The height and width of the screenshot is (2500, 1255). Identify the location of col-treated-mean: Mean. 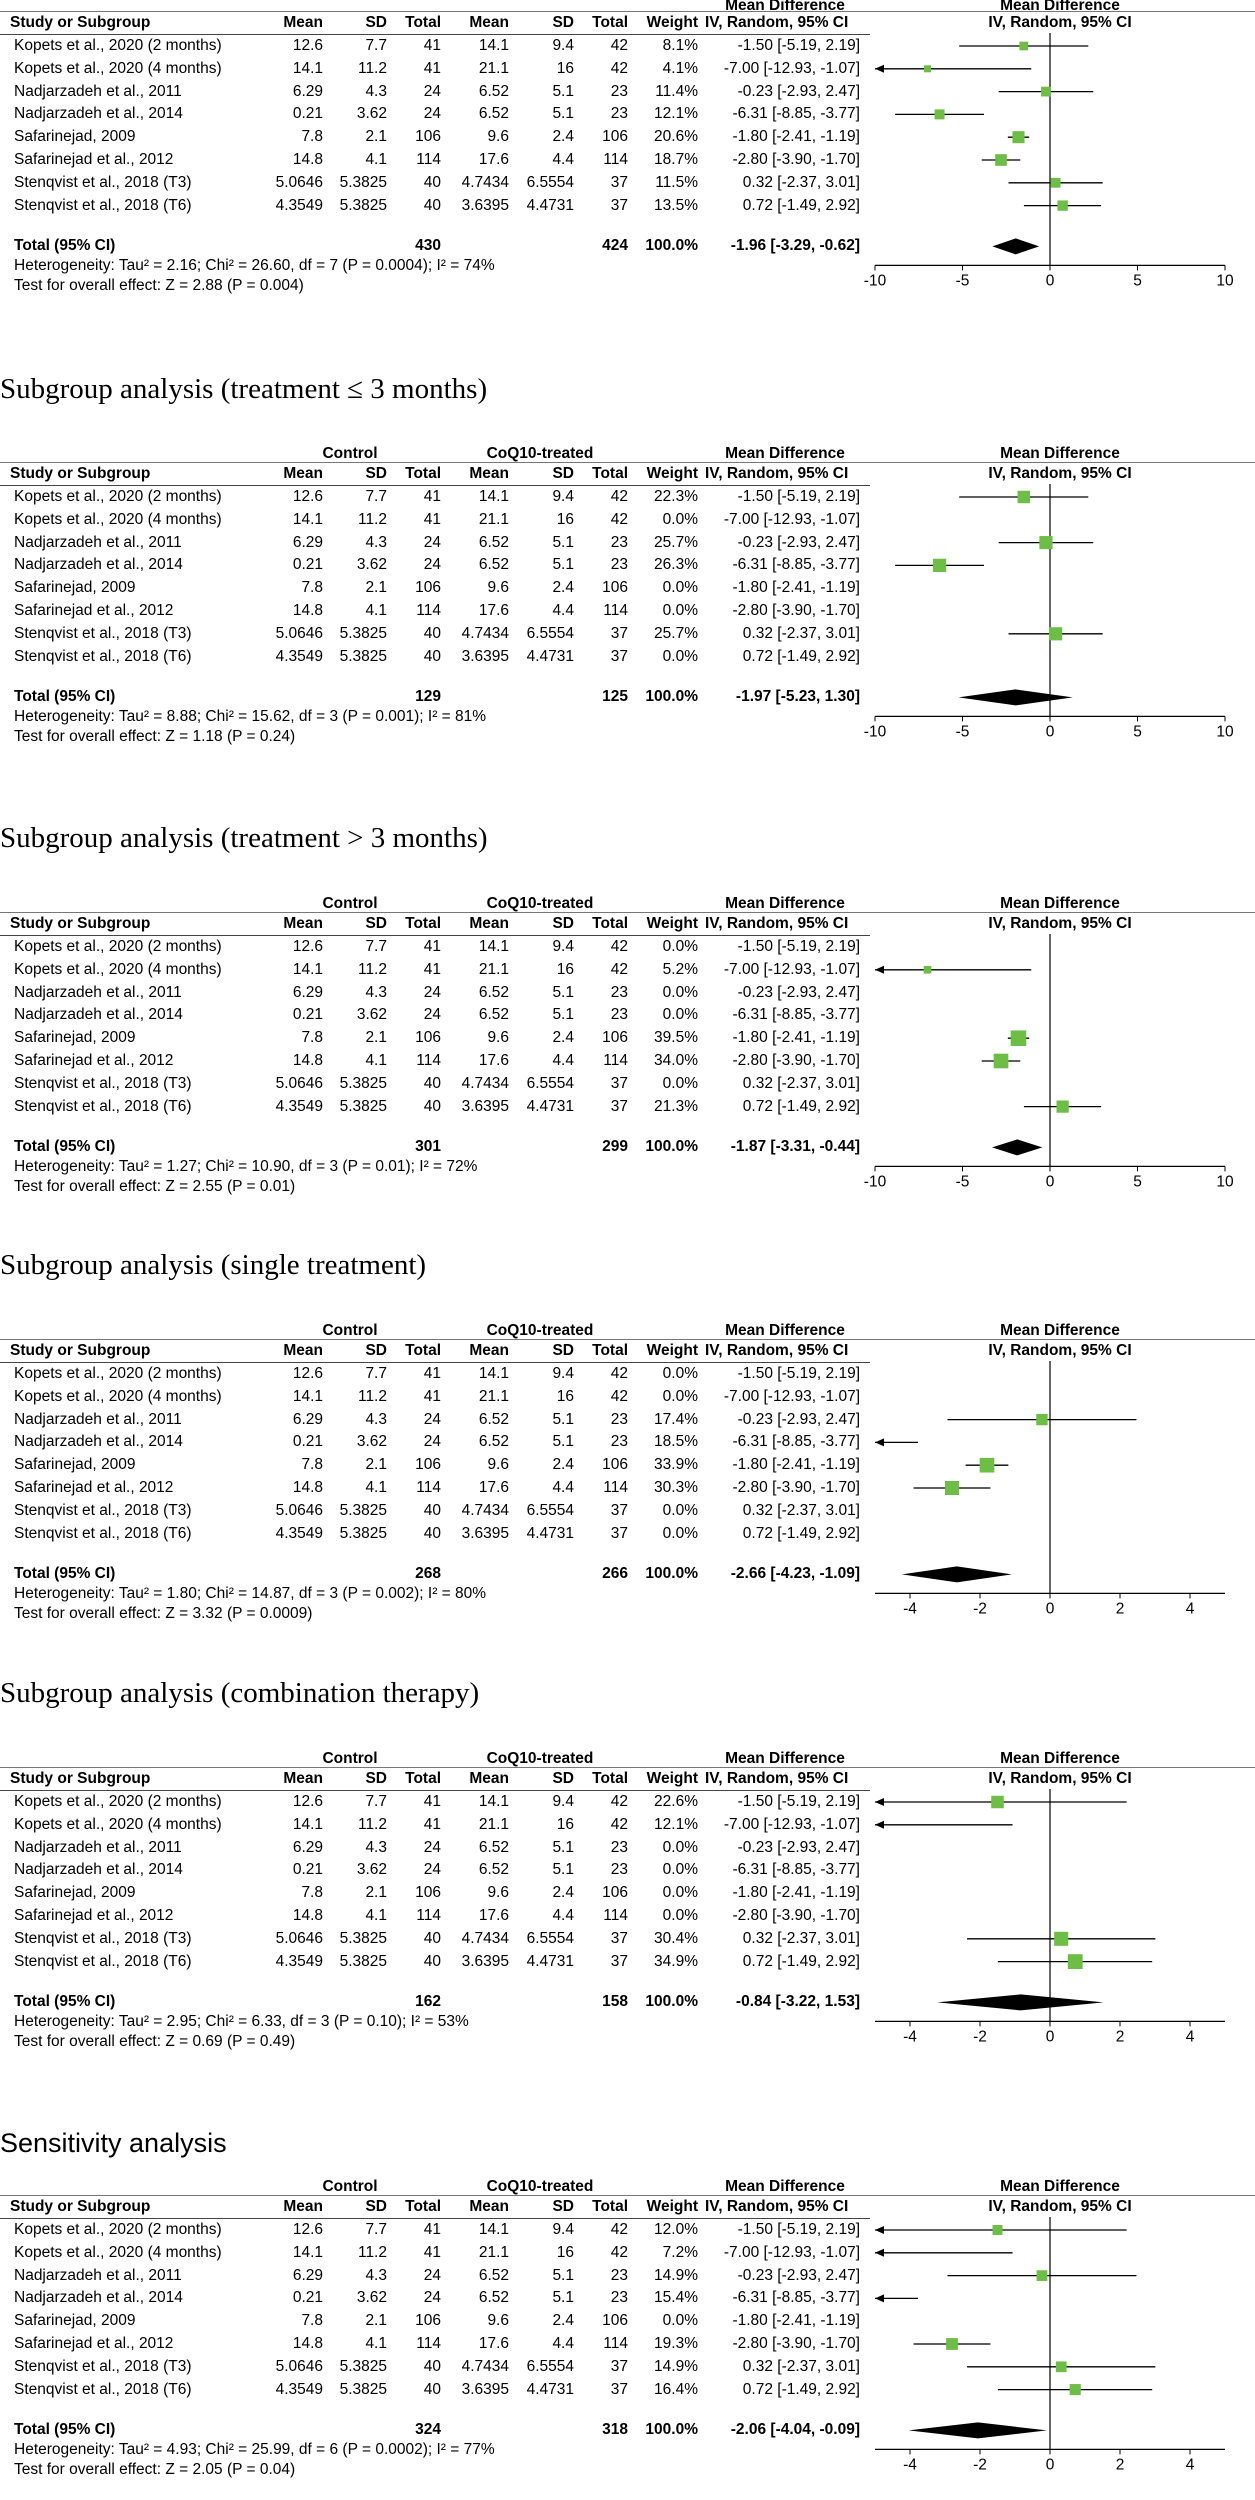
(489, 1778).